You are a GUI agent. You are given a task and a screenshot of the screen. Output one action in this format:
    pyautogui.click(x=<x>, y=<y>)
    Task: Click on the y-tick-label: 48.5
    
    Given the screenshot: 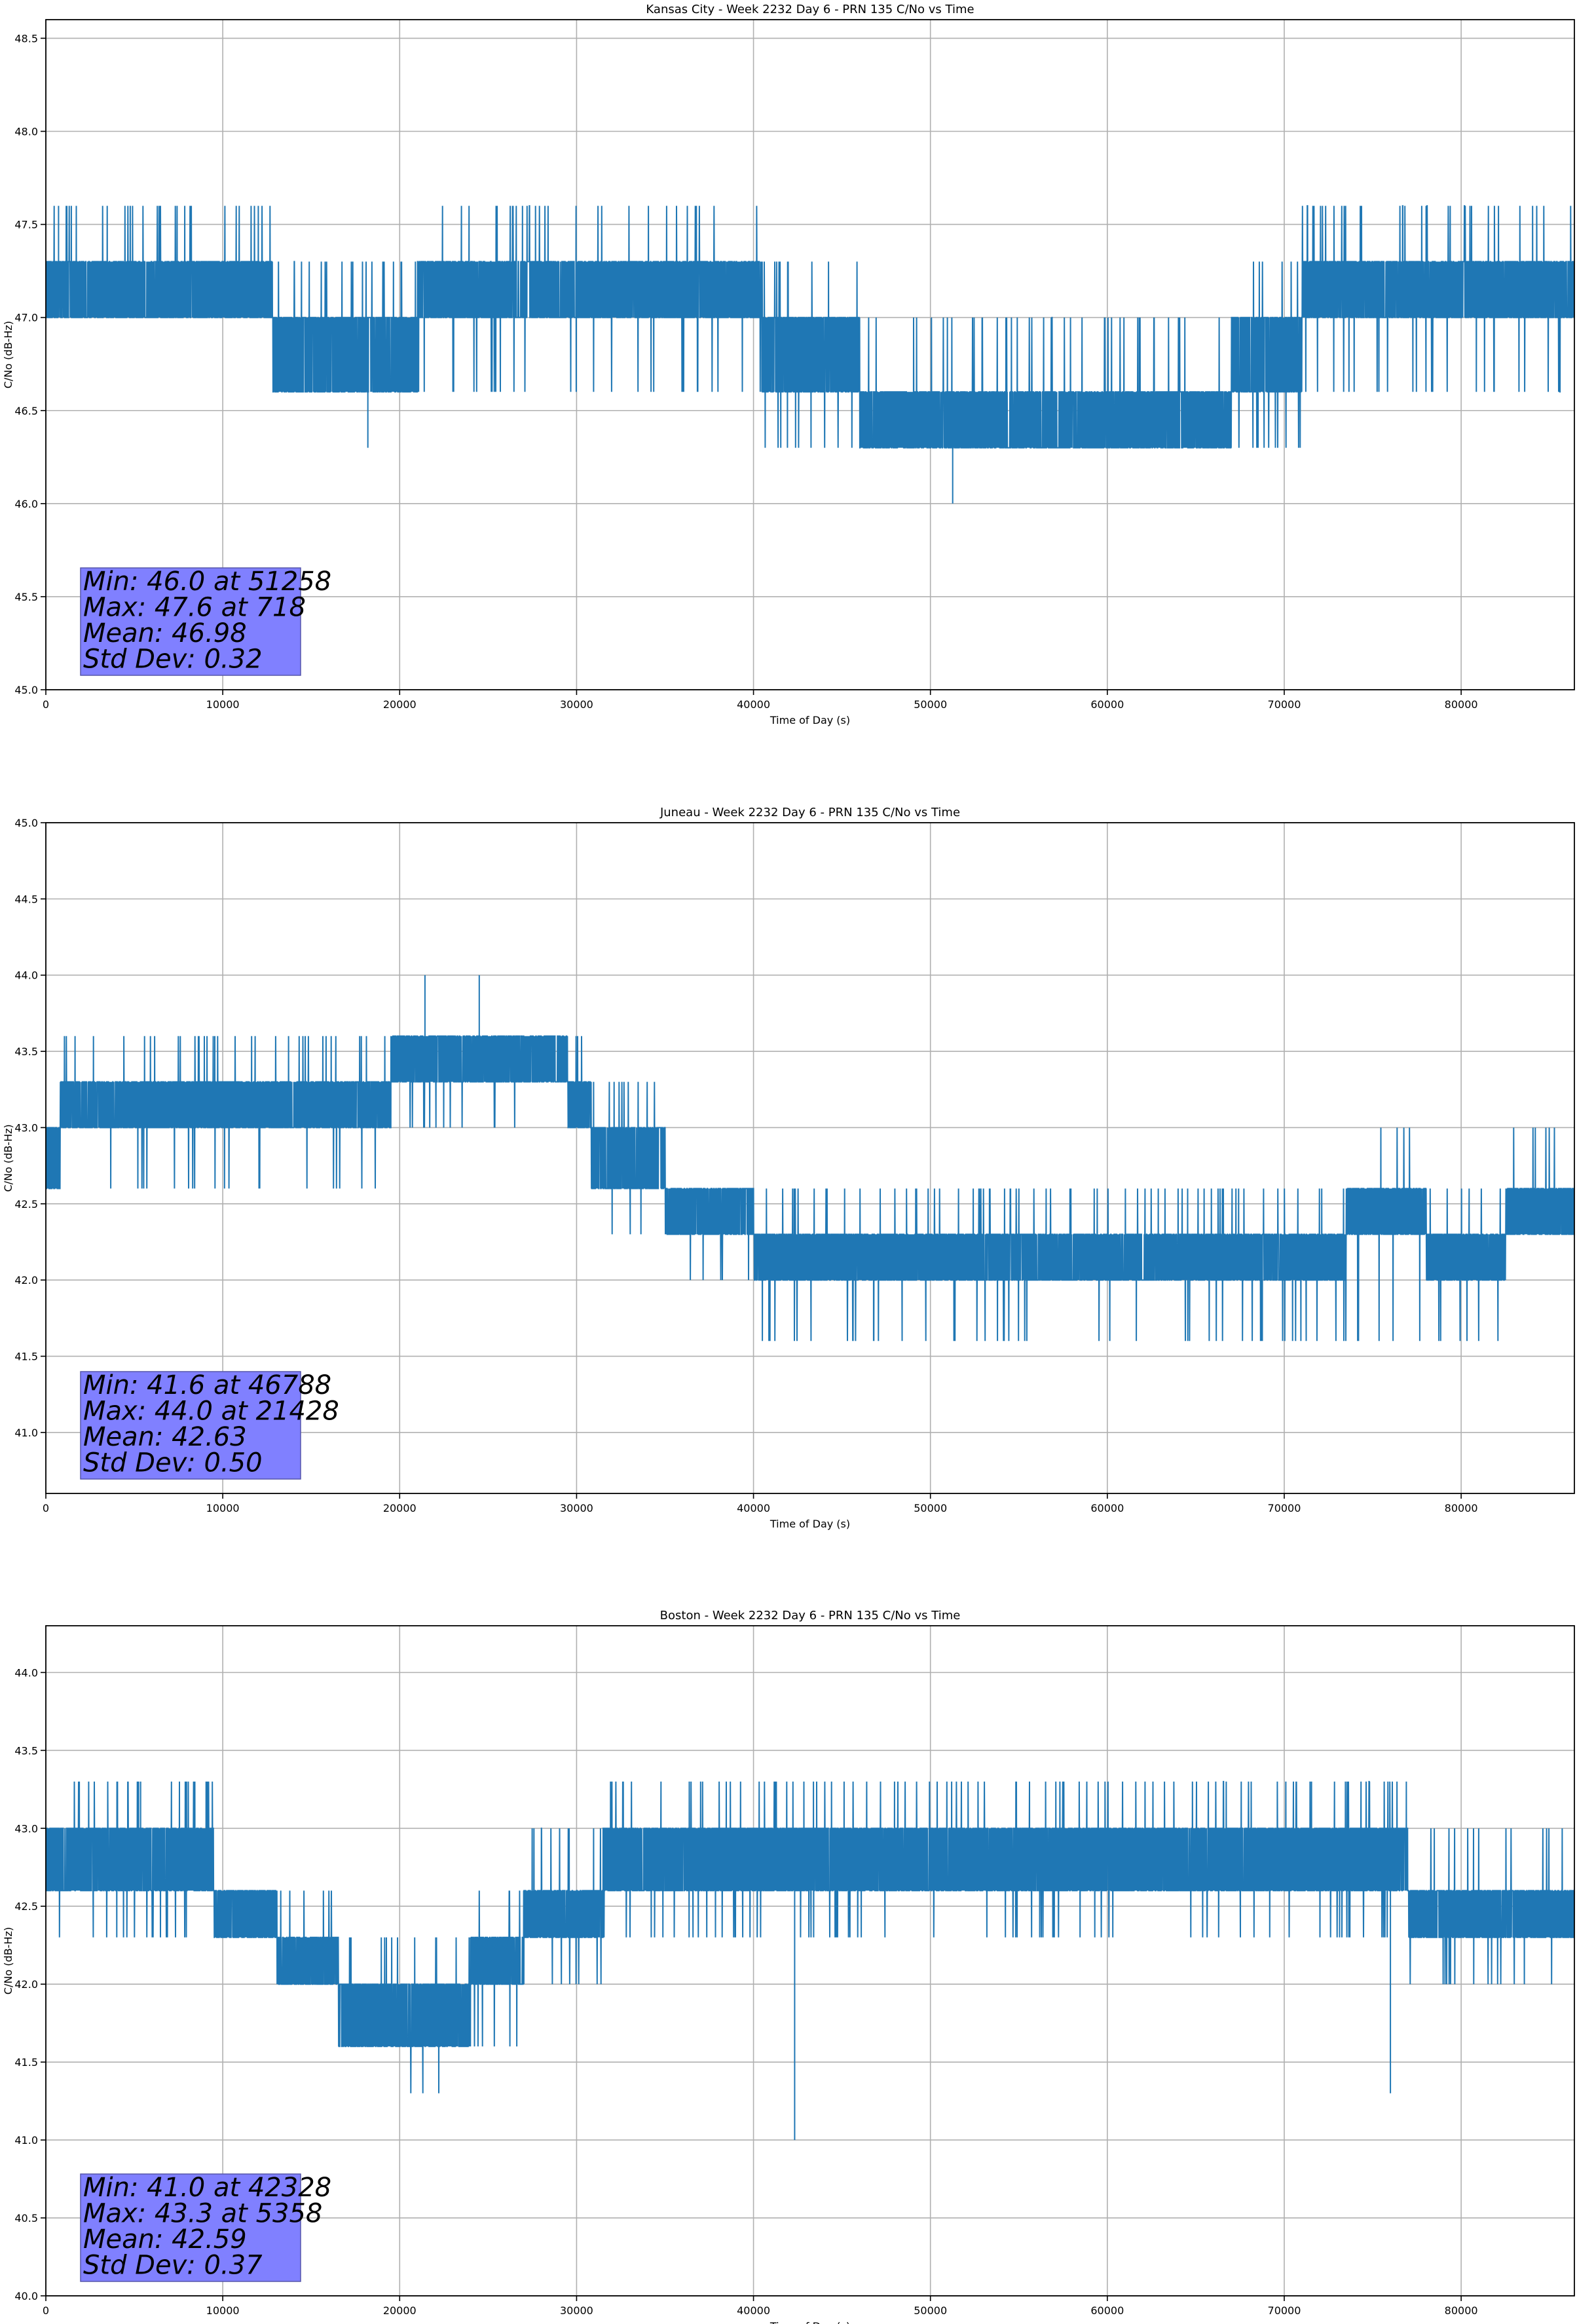 What is the action you would take?
    pyautogui.click(x=26, y=38)
    